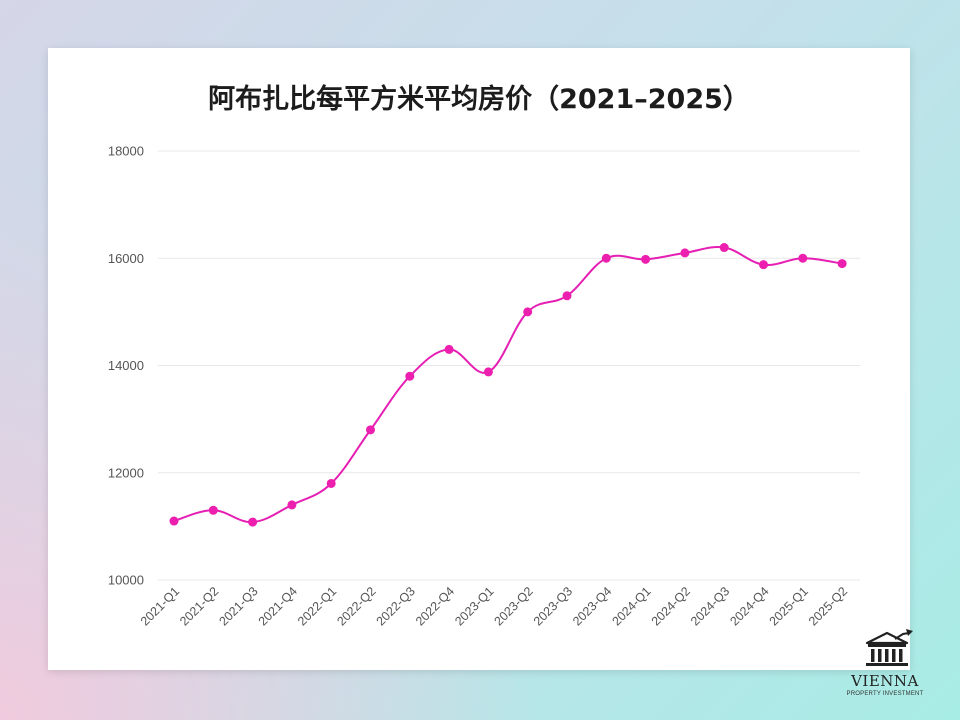 The height and width of the screenshot is (720, 960). I want to click on y-tick-label: 18000, so click(126, 151).